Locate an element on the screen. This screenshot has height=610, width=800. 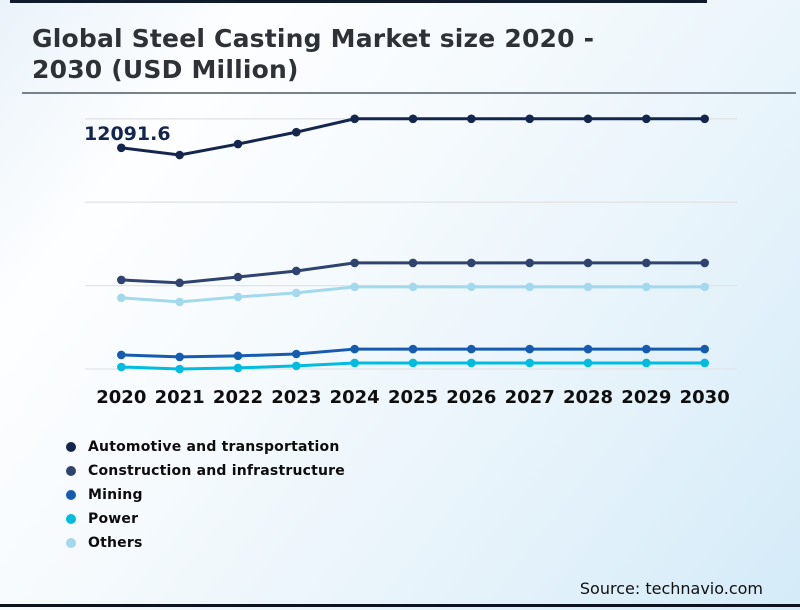
title-underline is located at coordinates (409, 93).